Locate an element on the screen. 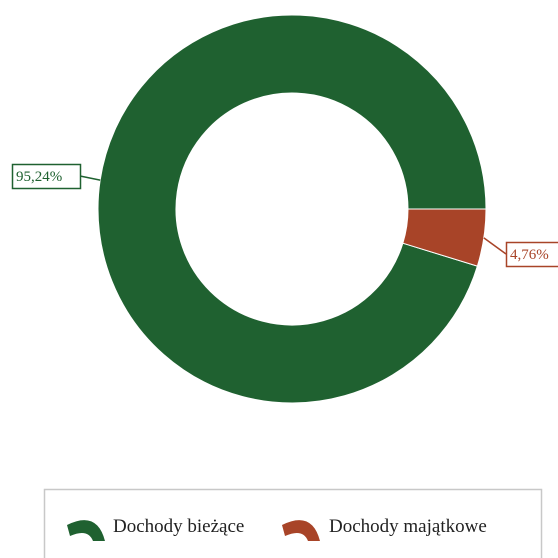 The image size is (558, 558). data-label-text-0: 95,24% is located at coordinates (39, 177).